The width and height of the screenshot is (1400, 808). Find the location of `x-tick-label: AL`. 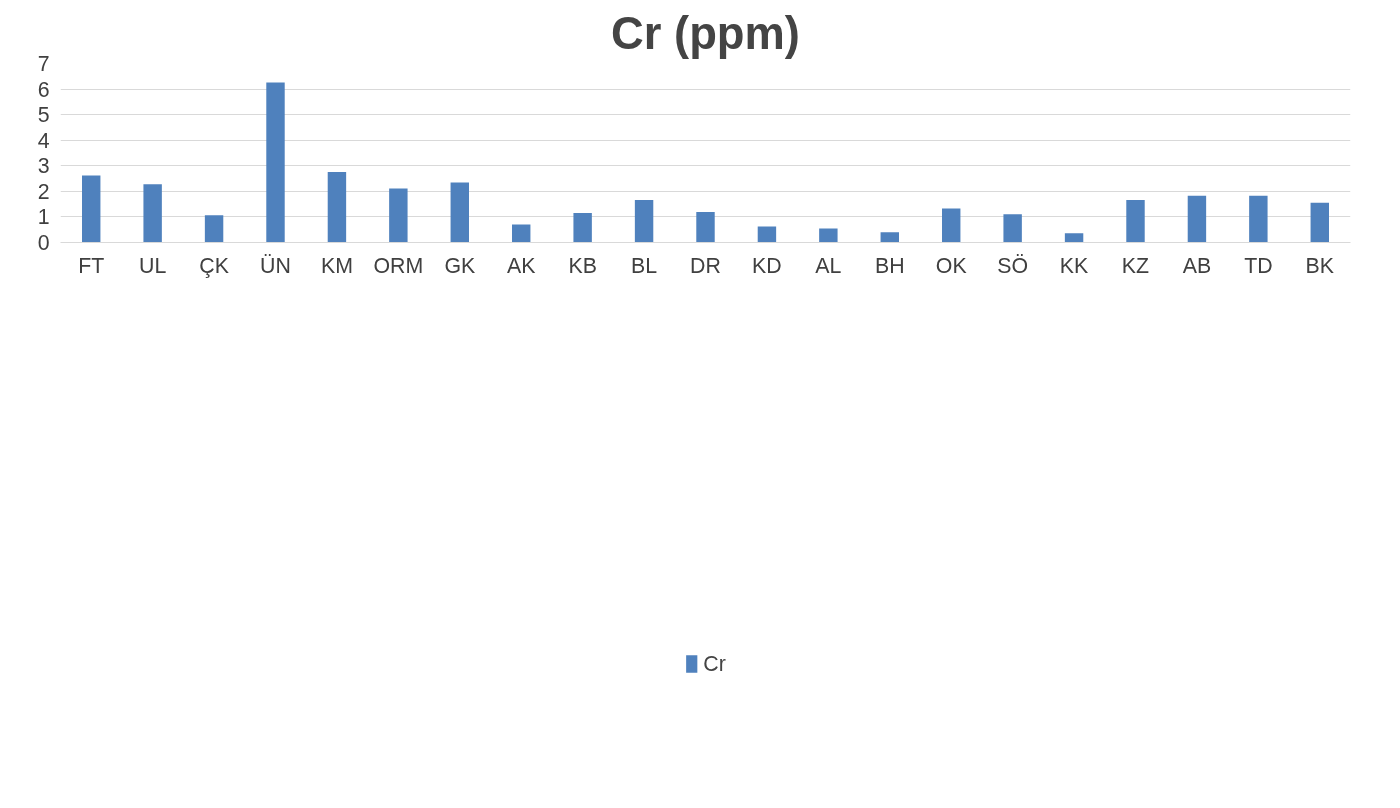

x-tick-label: AL is located at coordinates (828, 265).